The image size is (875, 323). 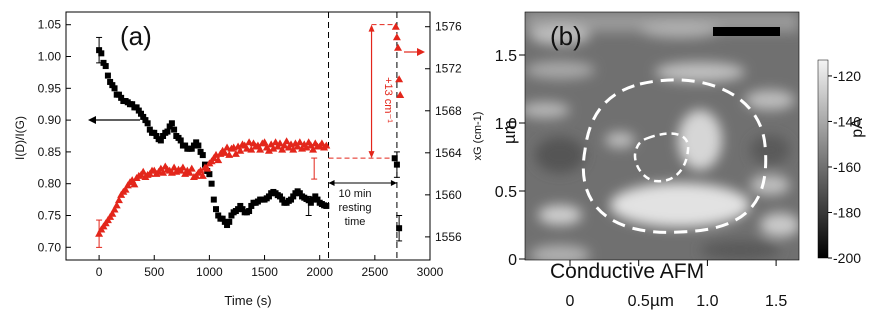 What do you see at coordinates (506, 124) in the screenshot?
I see `y-tick-label-b-2: 1.0` at bounding box center [506, 124].